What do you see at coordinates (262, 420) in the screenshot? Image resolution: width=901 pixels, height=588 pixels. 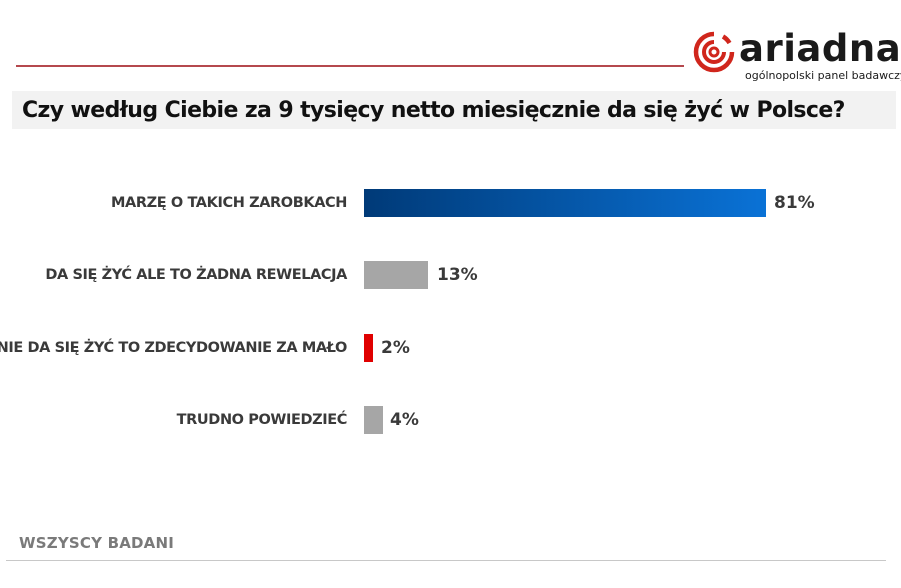 I see `bar-label: TRUDNO POWIEDZIEĆ` at bounding box center [262, 420].